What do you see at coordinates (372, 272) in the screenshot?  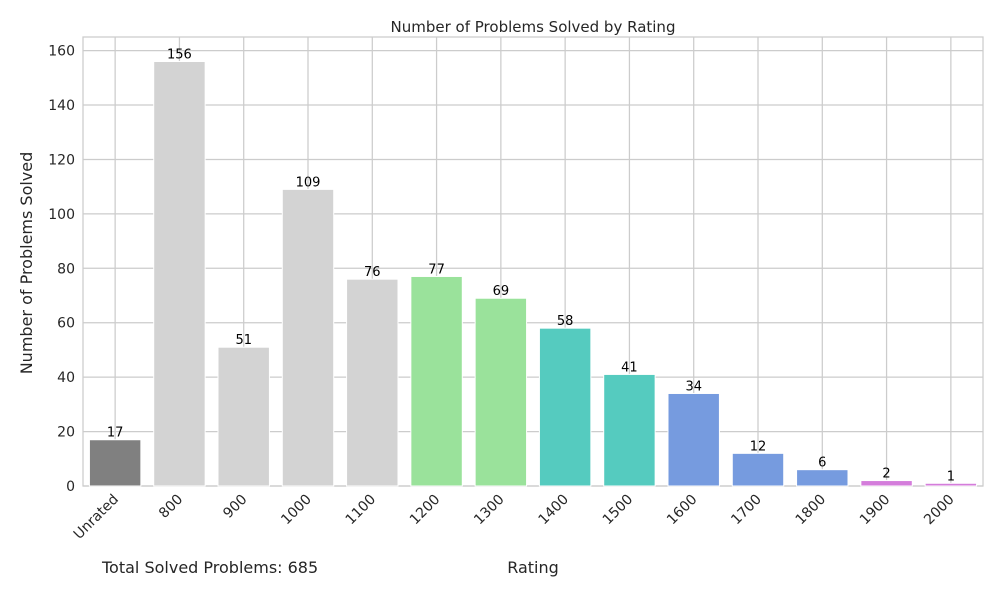 I see `bar-value-label: 76` at bounding box center [372, 272].